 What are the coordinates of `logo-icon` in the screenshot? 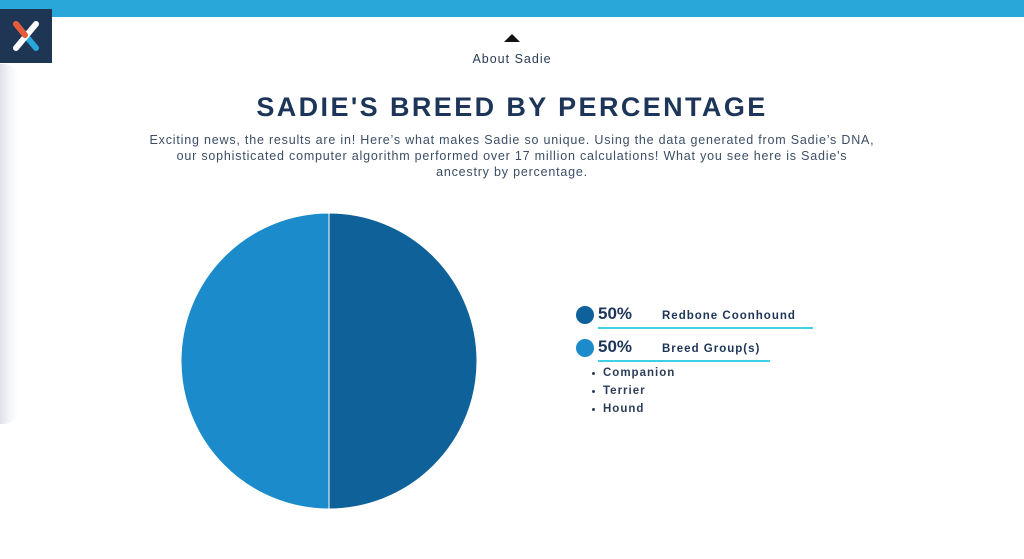 It's located at (26, 36).